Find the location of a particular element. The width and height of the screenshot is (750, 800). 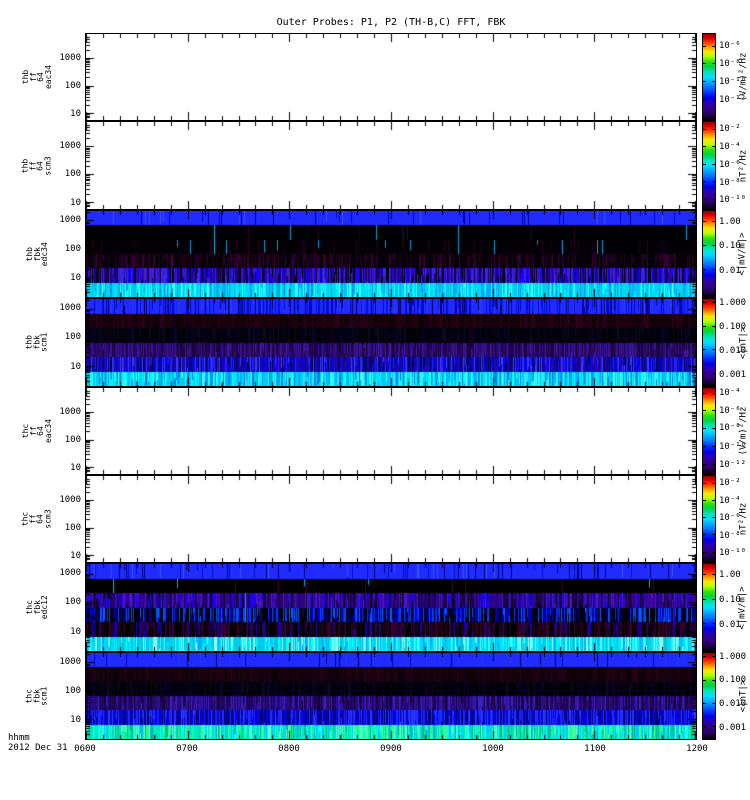

colorbar-thb-fbk-scm1 is located at coordinates (709, 342).